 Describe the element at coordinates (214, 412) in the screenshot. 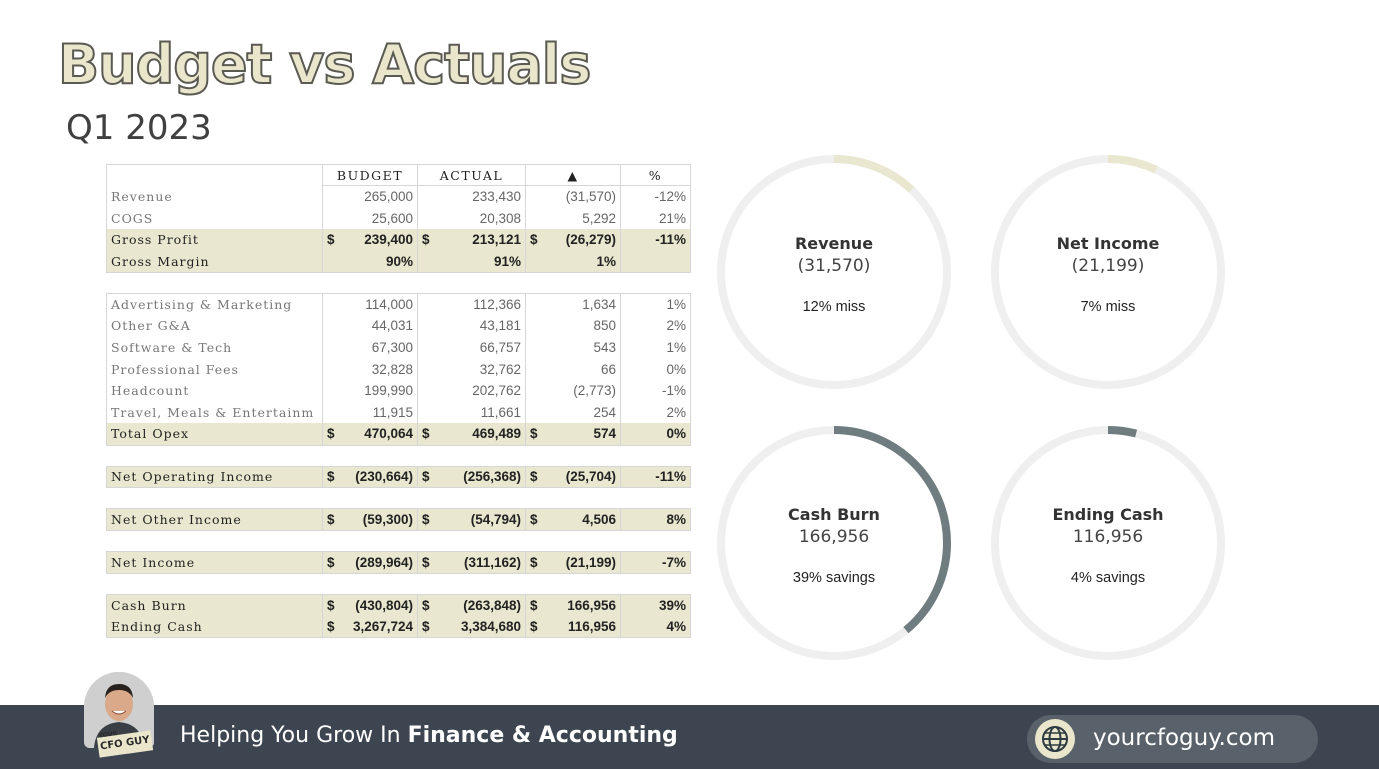

I see `row-label: Travel, Meals & Entertainm` at that location.